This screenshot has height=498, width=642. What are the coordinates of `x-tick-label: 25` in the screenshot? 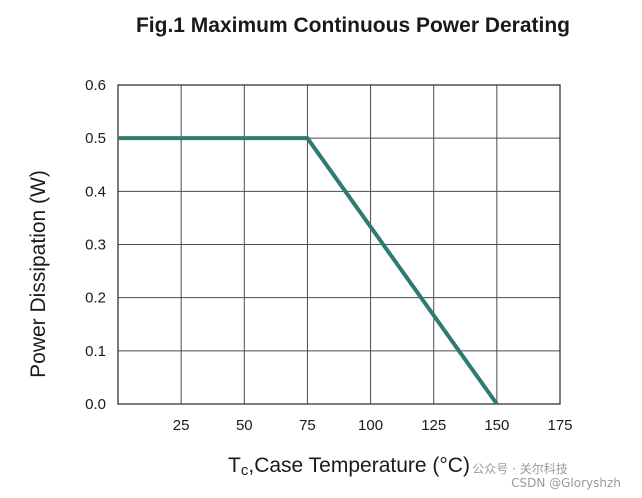 It's located at (181, 425).